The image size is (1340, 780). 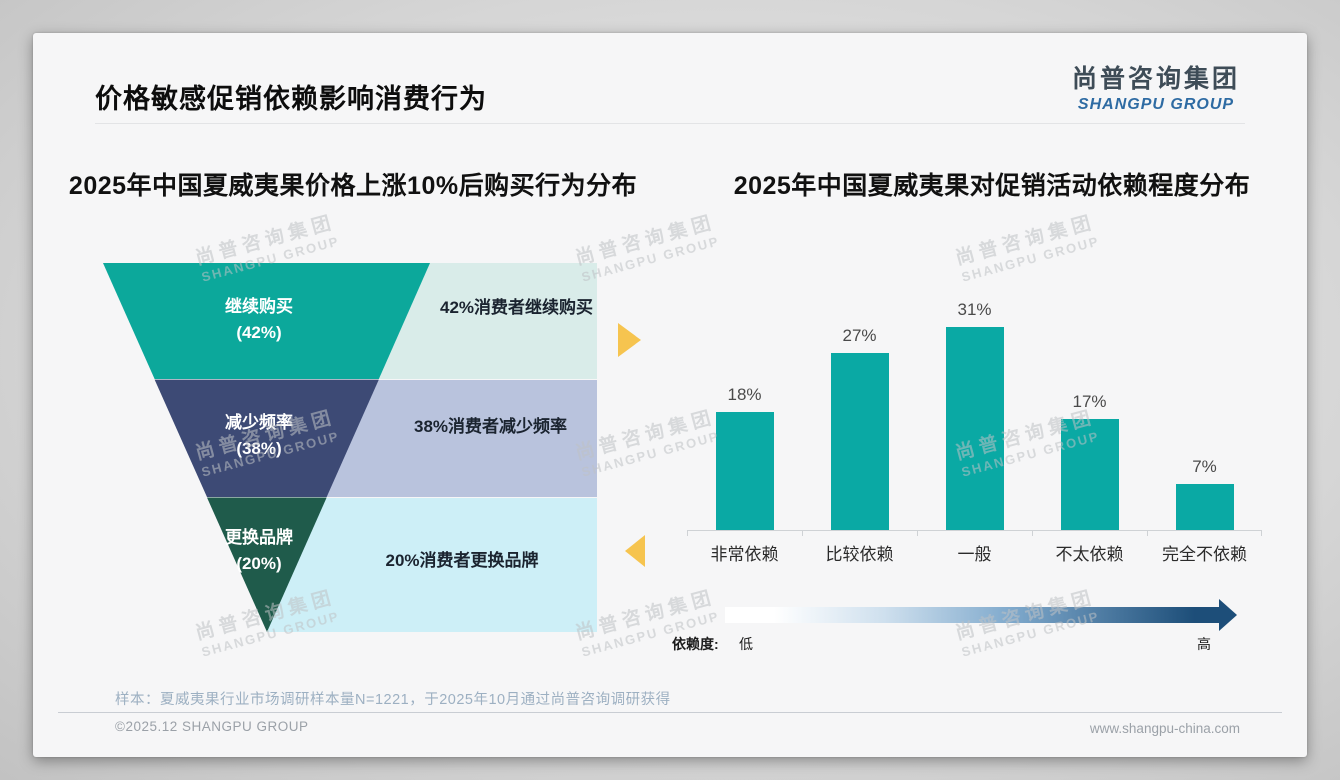 What do you see at coordinates (974, 533) in the screenshot?
I see `x-axis` at bounding box center [974, 533].